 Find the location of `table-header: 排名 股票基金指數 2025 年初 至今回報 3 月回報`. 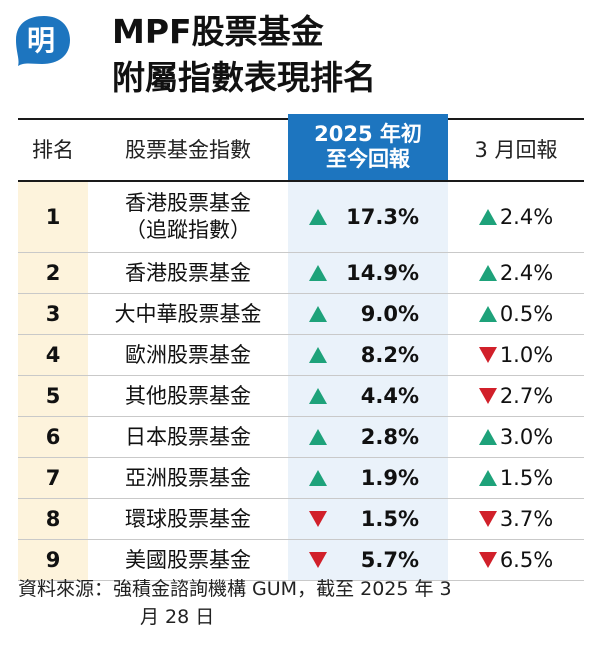

table-header: 排名 股票基金指數 2025 年初 至今回報 3 月回報 is located at coordinates (301, 147).